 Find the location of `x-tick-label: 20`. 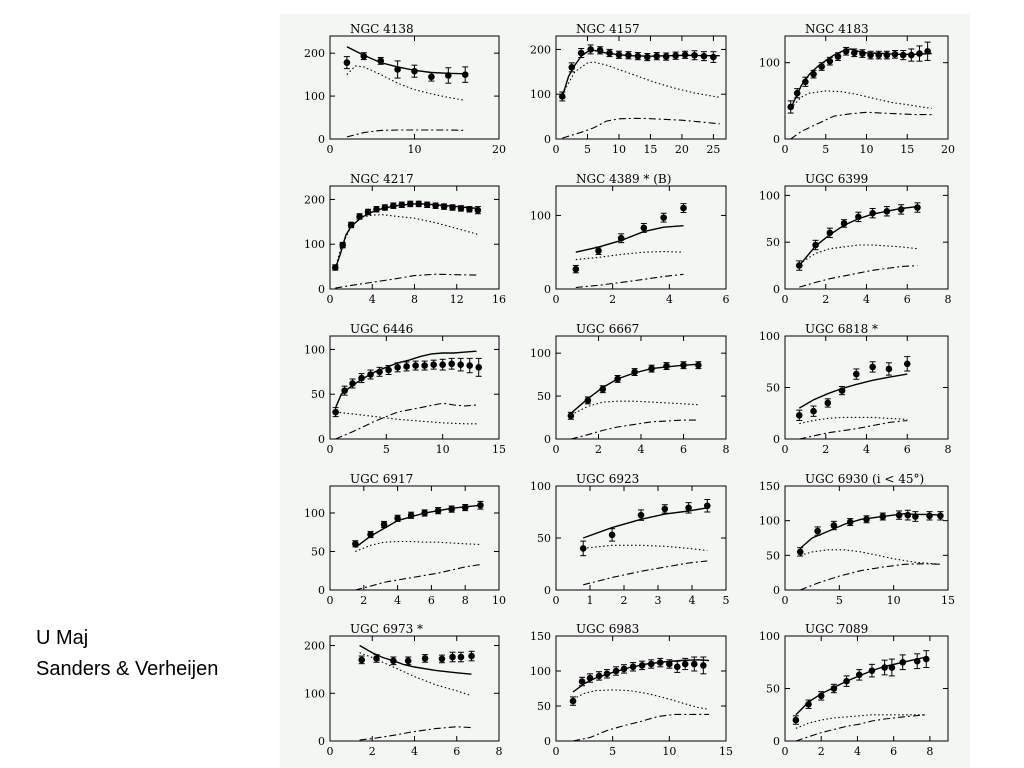

x-tick-label: 20 is located at coordinates (682, 149).